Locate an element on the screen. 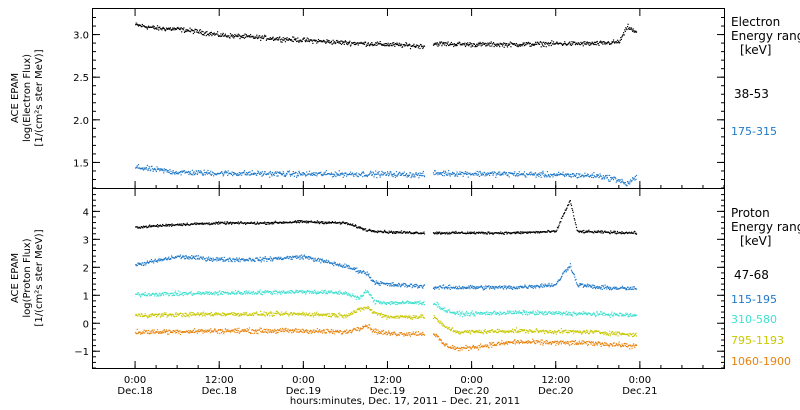  electron-ytick-label: 1.5 is located at coordinates (81, 163).